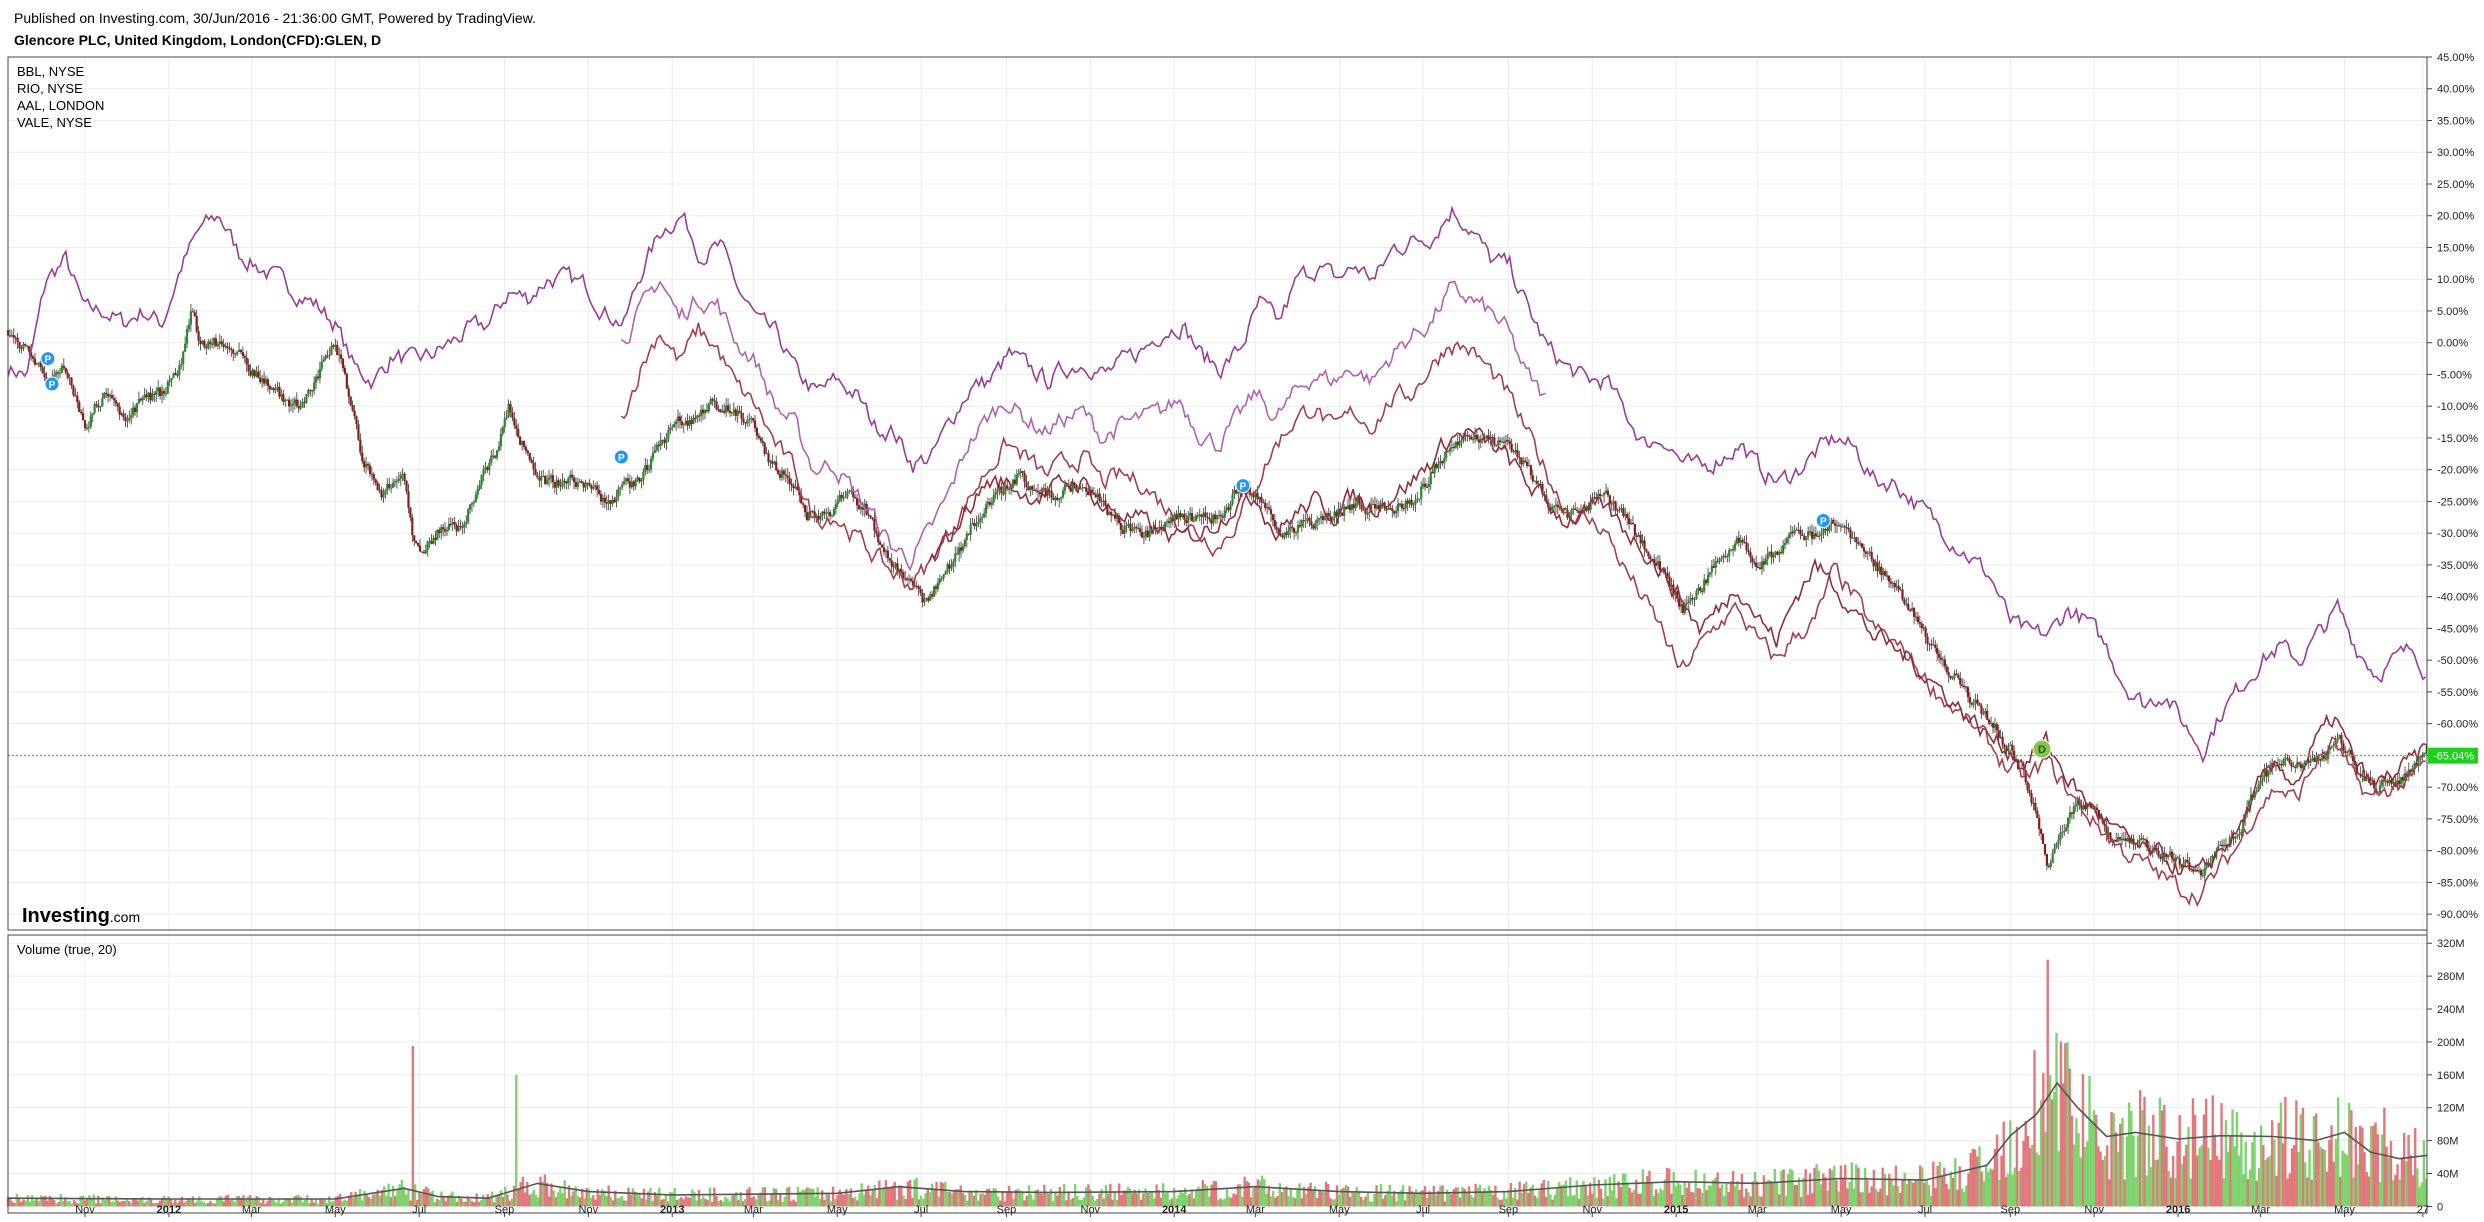 The image size is (2484, 1222). Describe the element at coordinates (2457, 439) in the screenshot. I see `price-tick-label: -15.00%` at that location.